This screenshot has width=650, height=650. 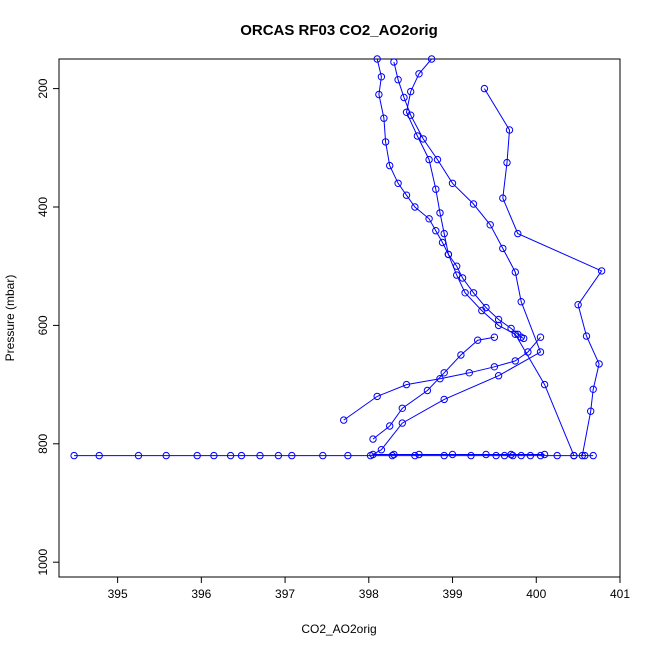 What do you see at coordinates (10, 318) in the screenshot?
I see `y-axis-label: Pressure (mbar)` at bounding box center [10, 318].